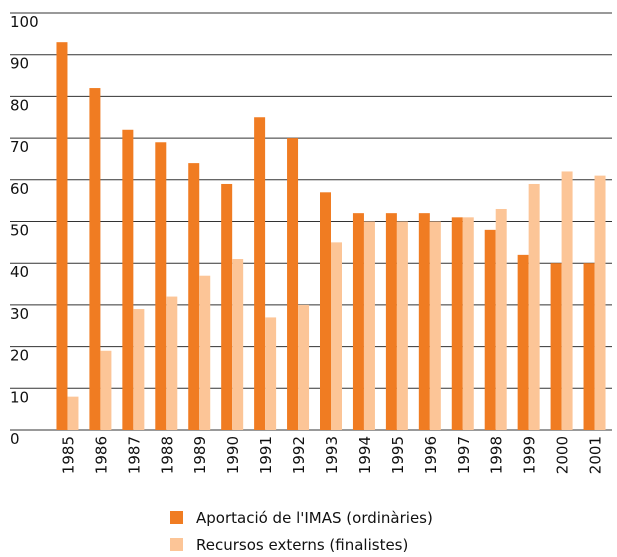  Describe the element at coordinates (15, 439) in the screenshot. I see `y-tick-label: 0` at that location.